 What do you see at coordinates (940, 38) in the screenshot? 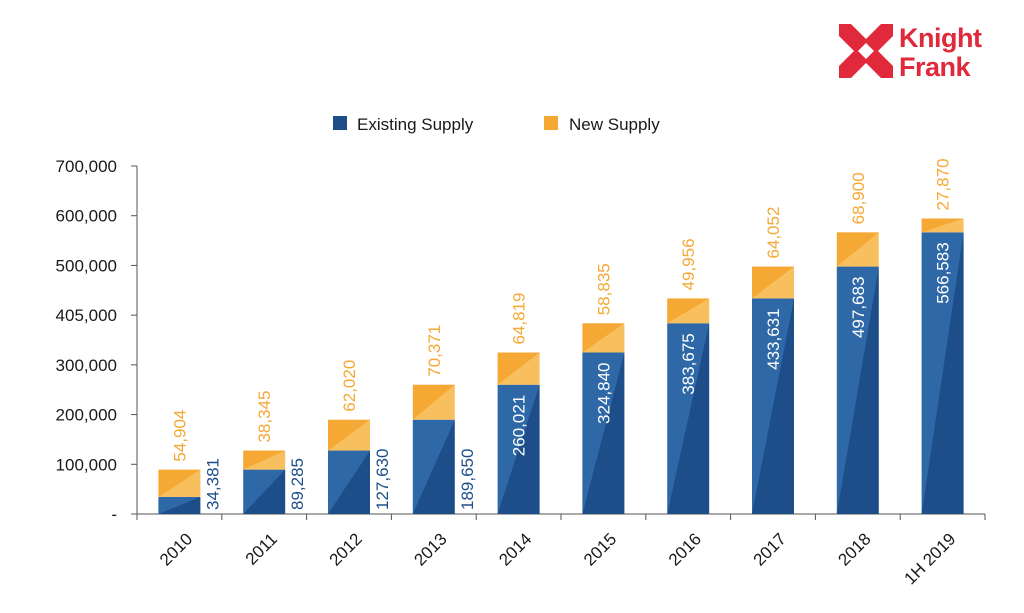
I see `logo-line-1: Knight` at bounding box center [940, 38].